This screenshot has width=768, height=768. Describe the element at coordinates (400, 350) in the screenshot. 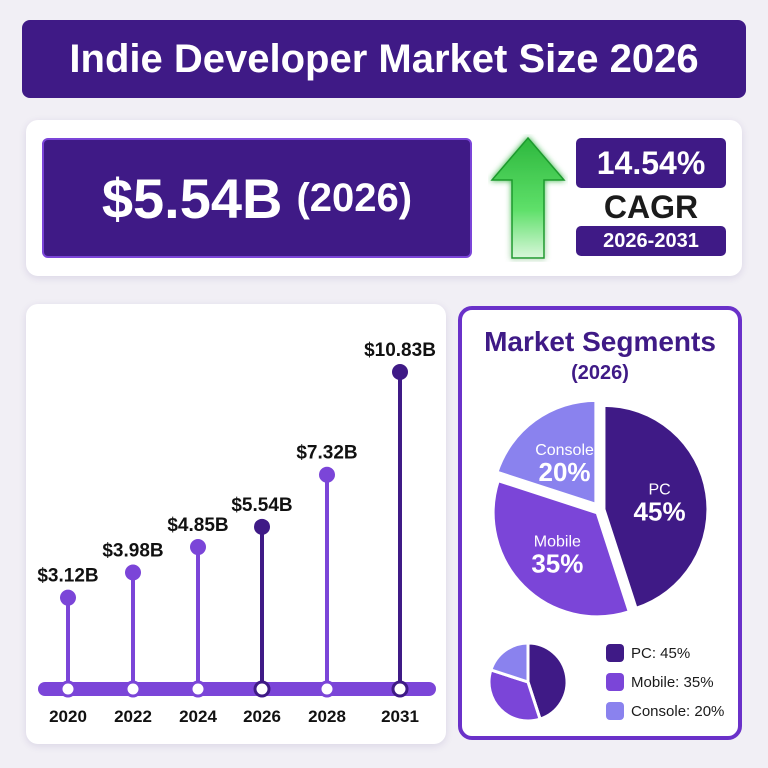

I see `value-label-2031: $10.83B` at that location.